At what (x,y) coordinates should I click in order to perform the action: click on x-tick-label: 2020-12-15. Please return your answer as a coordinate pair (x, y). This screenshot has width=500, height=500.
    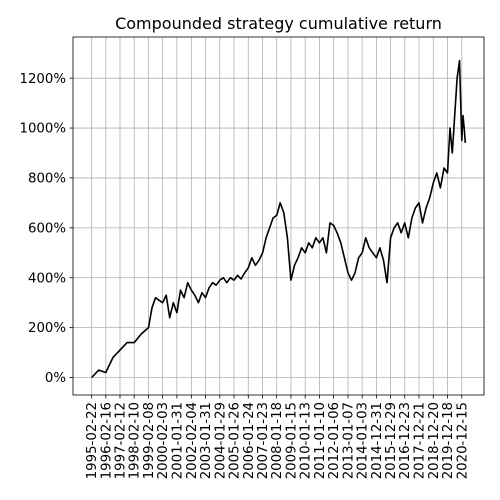
    Looking at the image, I should click on (462, 440).